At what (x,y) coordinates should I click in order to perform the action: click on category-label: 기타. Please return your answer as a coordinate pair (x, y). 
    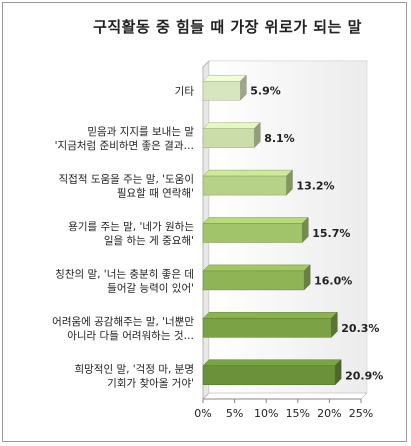
    Looking at the image, I should click on (185, 92).